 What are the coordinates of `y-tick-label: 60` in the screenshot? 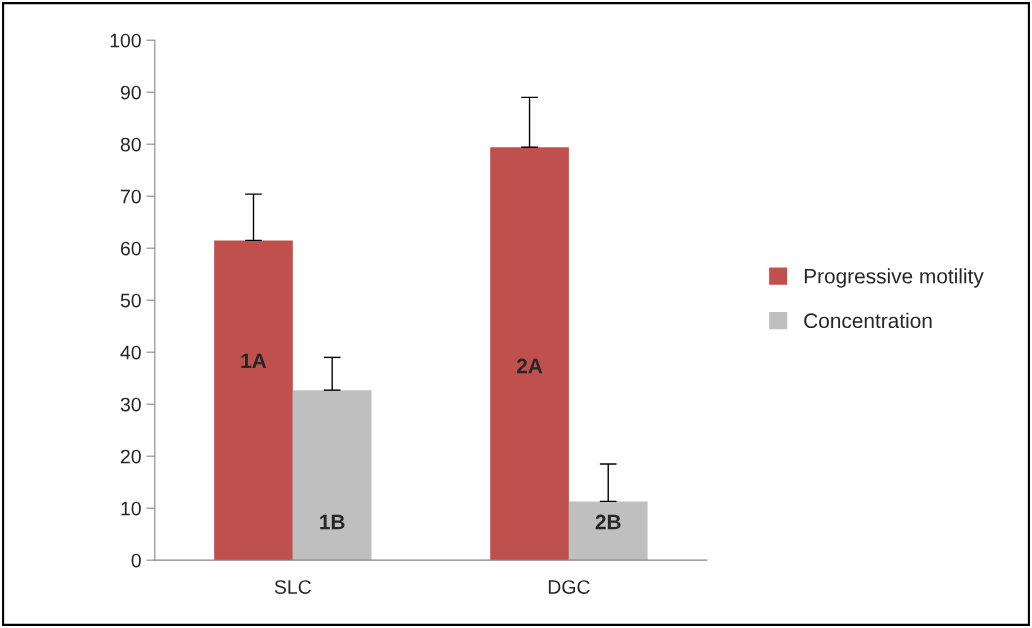 It's located at (130, 248).